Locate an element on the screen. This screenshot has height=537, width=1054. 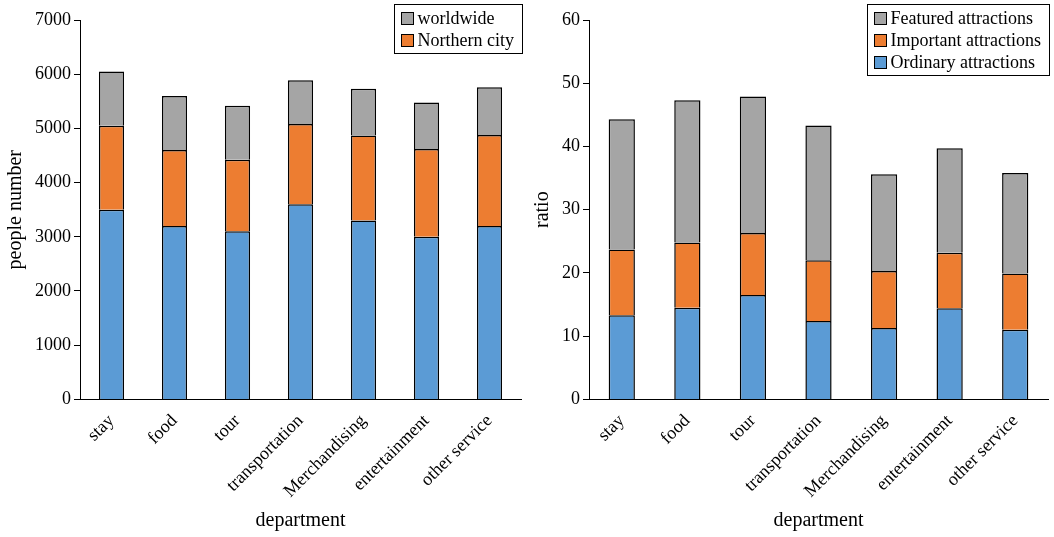
legend-label: Ordinary attractions is located at coordinates (962, 62).